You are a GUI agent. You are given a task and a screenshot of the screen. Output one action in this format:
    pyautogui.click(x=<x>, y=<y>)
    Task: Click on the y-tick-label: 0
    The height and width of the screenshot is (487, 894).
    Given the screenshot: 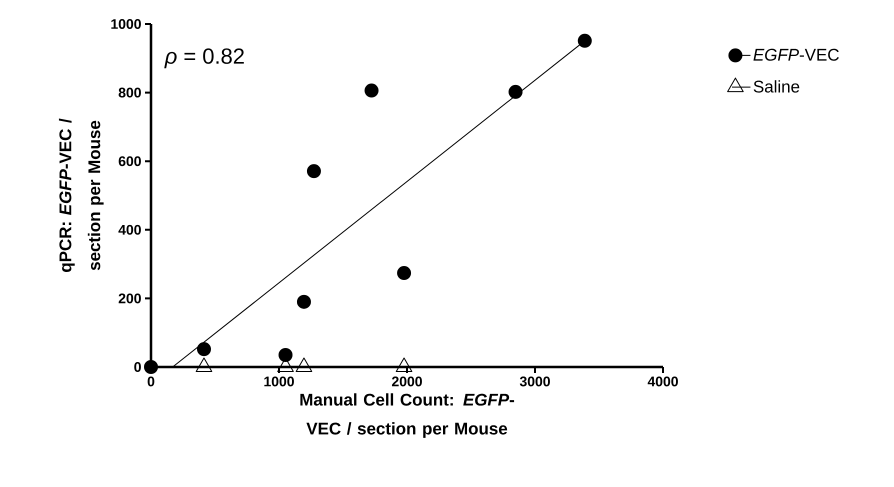 What is the action you would take?
    pyautogui.click(x=137, y=367)
    